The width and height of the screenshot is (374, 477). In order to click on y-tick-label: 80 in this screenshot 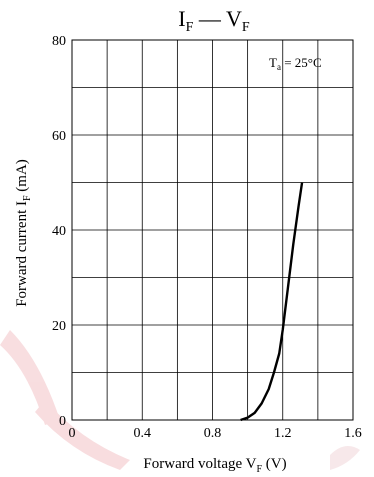, I will do `click(59, 41)`.